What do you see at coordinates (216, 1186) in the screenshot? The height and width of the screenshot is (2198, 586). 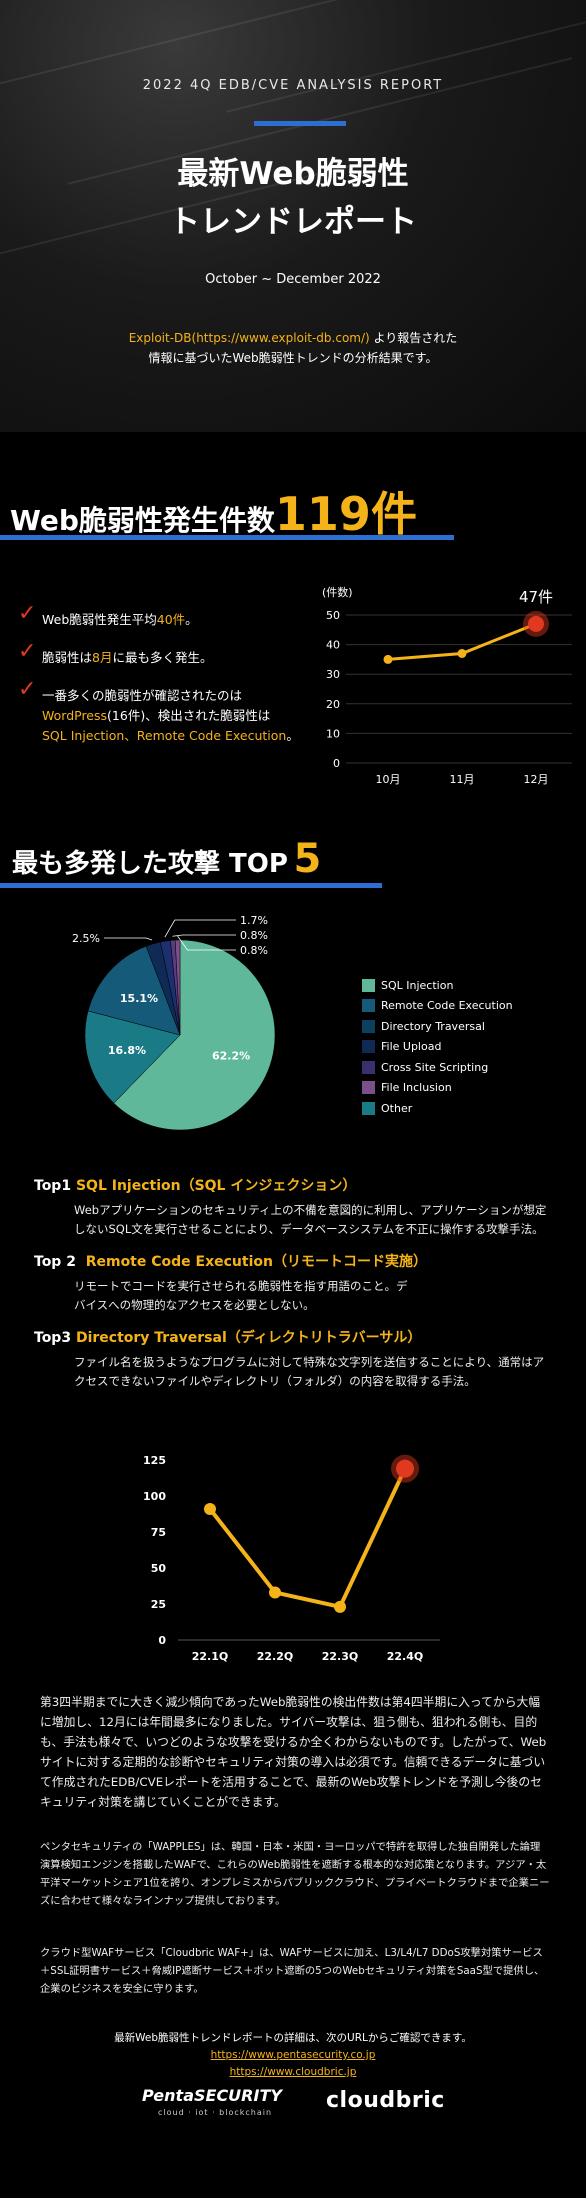 I see `top-name: SQL Injection（SQL インジェクション）` at bounding box center [216, 1186].